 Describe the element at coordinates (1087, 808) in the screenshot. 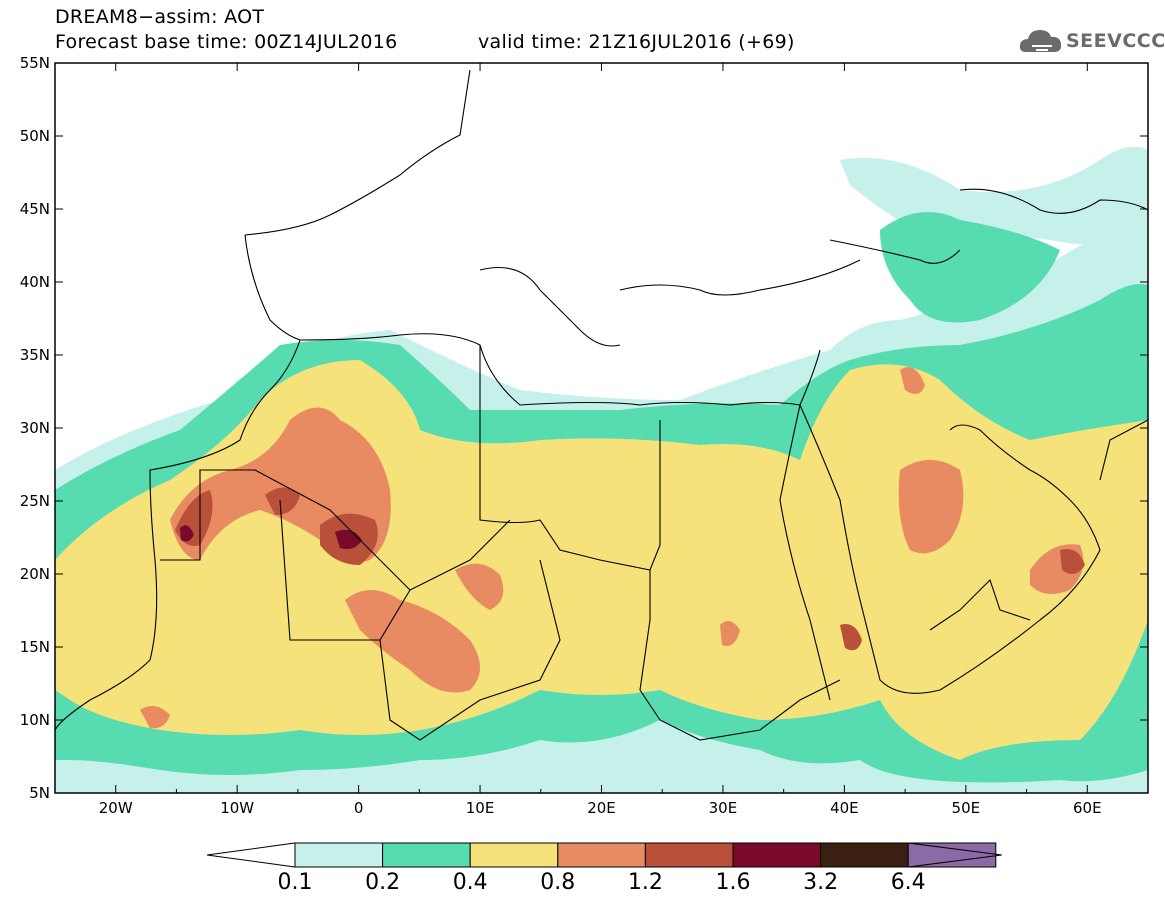

I see `lon-label: 60E` at that location.